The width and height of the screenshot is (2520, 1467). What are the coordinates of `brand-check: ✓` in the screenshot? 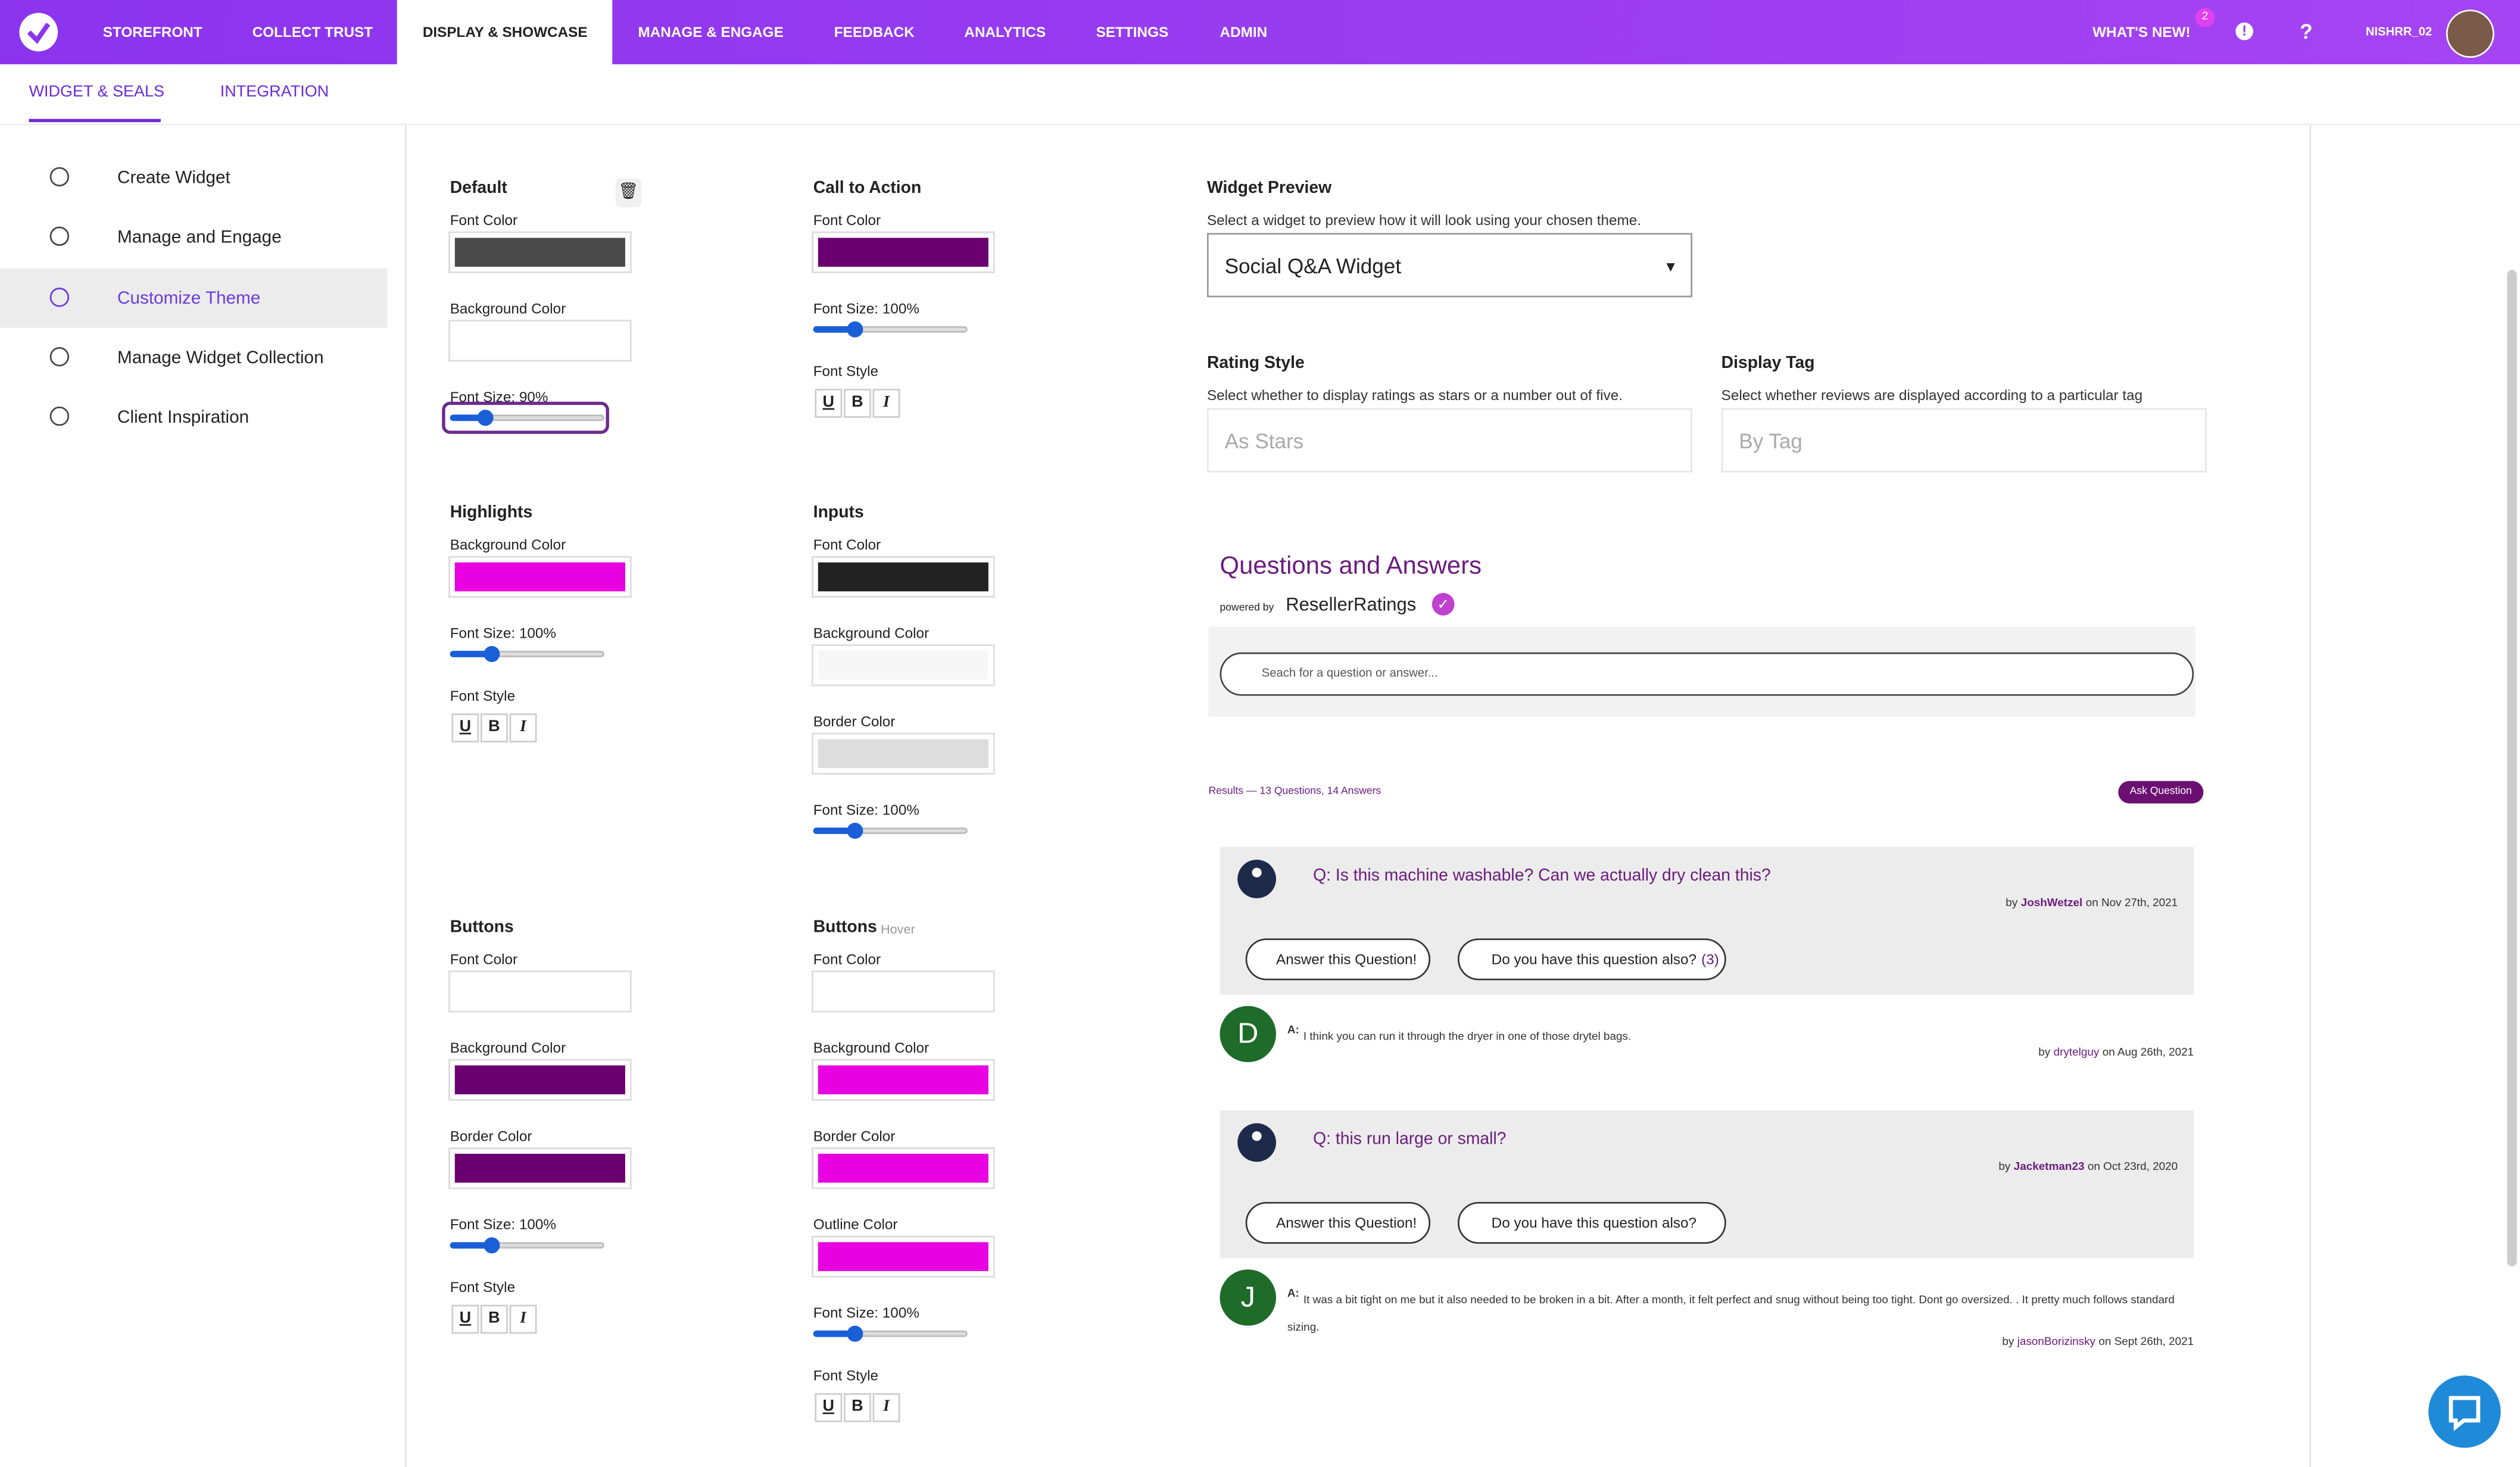 It's located at (1443, 604).